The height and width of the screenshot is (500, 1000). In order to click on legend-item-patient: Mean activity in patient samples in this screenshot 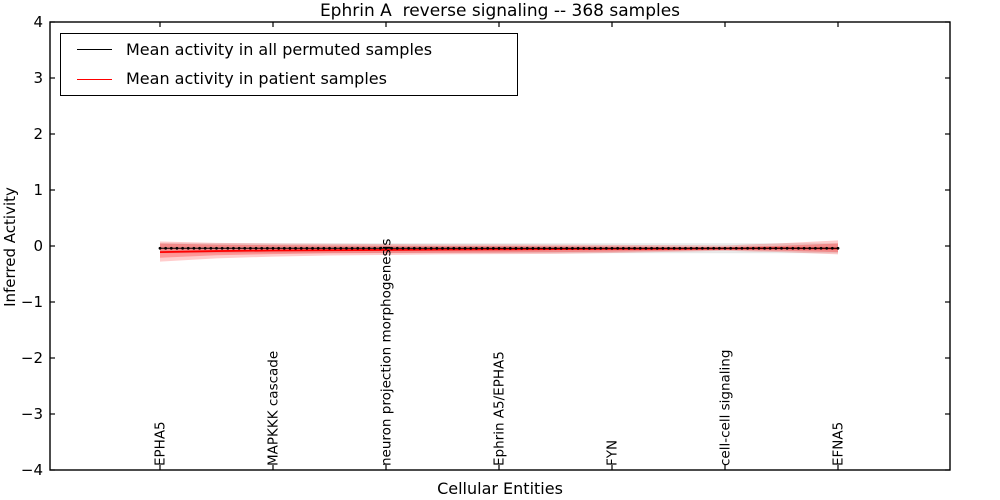, I will do `click(289, 79)`.